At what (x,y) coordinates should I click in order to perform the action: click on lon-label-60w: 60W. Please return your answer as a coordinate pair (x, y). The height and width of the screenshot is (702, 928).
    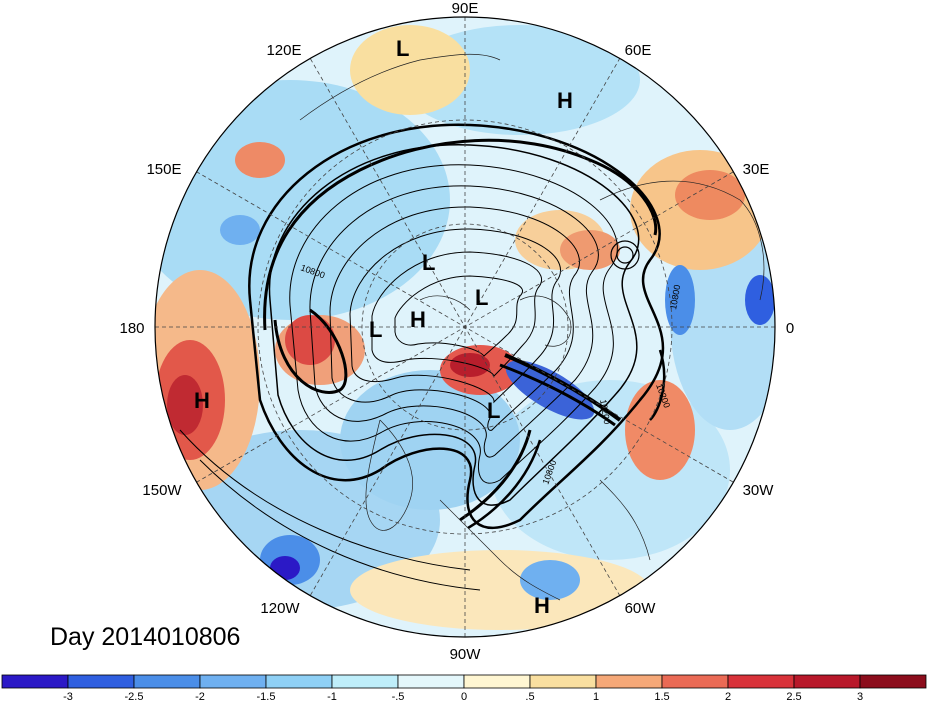
    Looking at the image, I should click on (641, 608).